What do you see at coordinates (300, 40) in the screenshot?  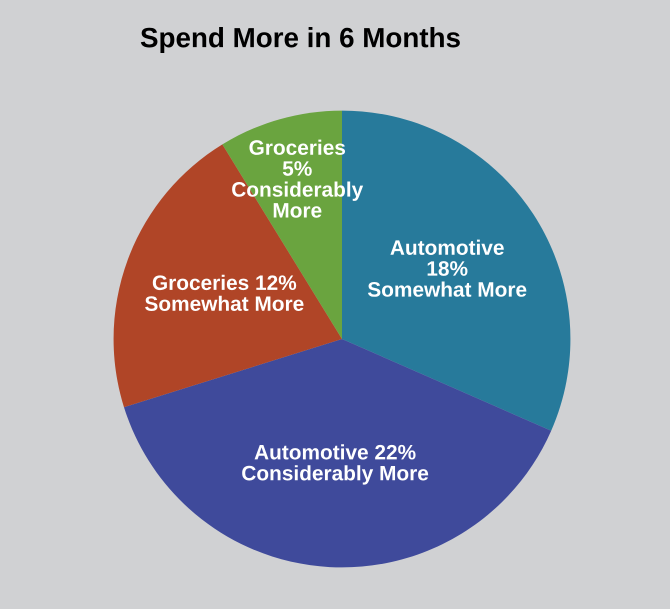 I see `chart-title: Spend More in 6 Months` at bounding box center [300, 40].